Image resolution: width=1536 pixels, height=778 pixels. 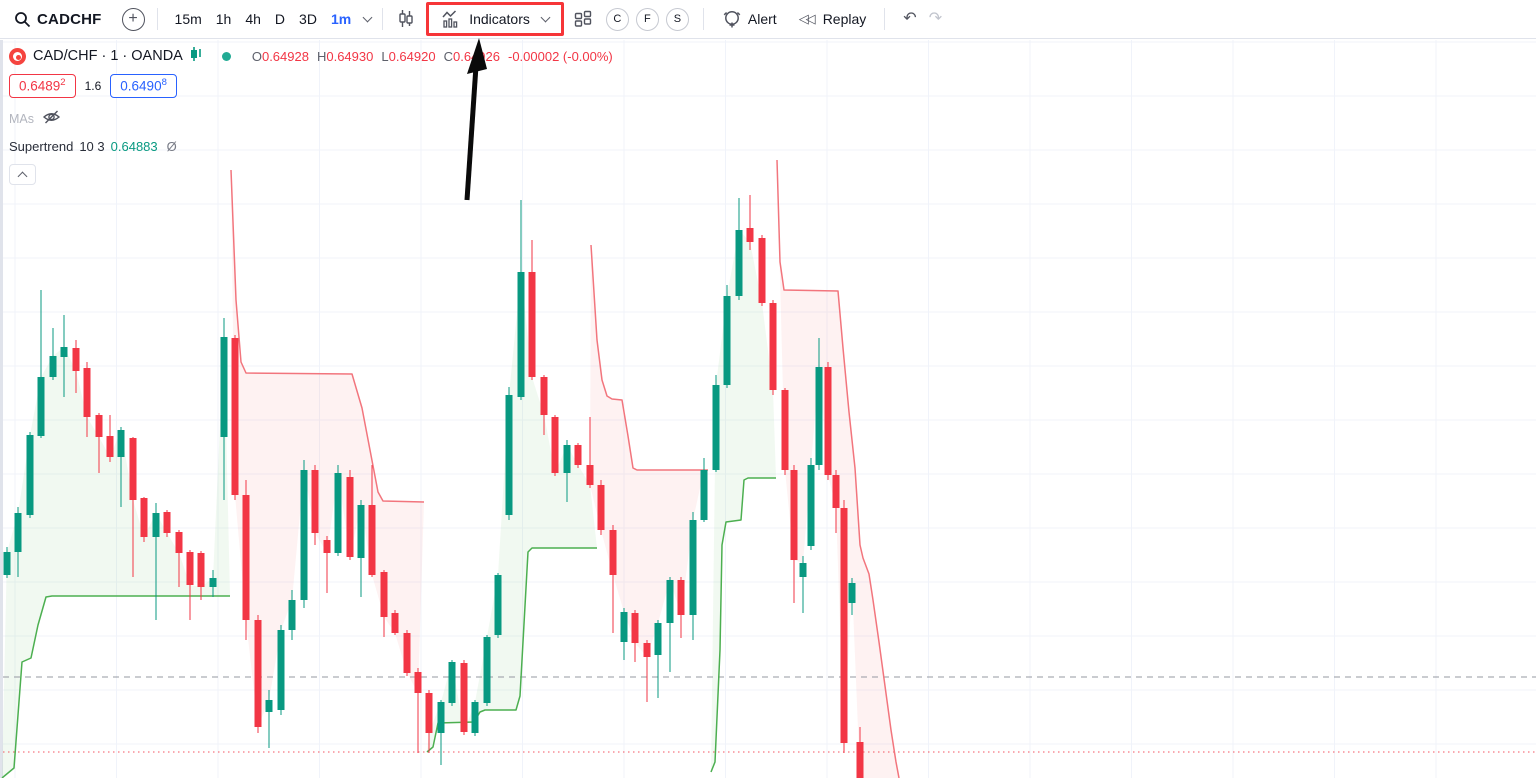 I want to click on template-button-c: C, so click(x=617, y=19).